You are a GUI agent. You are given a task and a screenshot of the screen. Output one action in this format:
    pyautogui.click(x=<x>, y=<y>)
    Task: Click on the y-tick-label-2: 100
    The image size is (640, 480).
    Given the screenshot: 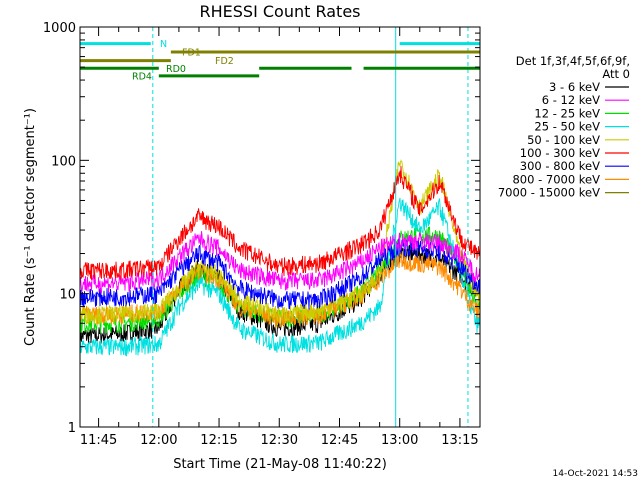 What is the action you would take?
    pyautogui.click(x=63, y=161)
    